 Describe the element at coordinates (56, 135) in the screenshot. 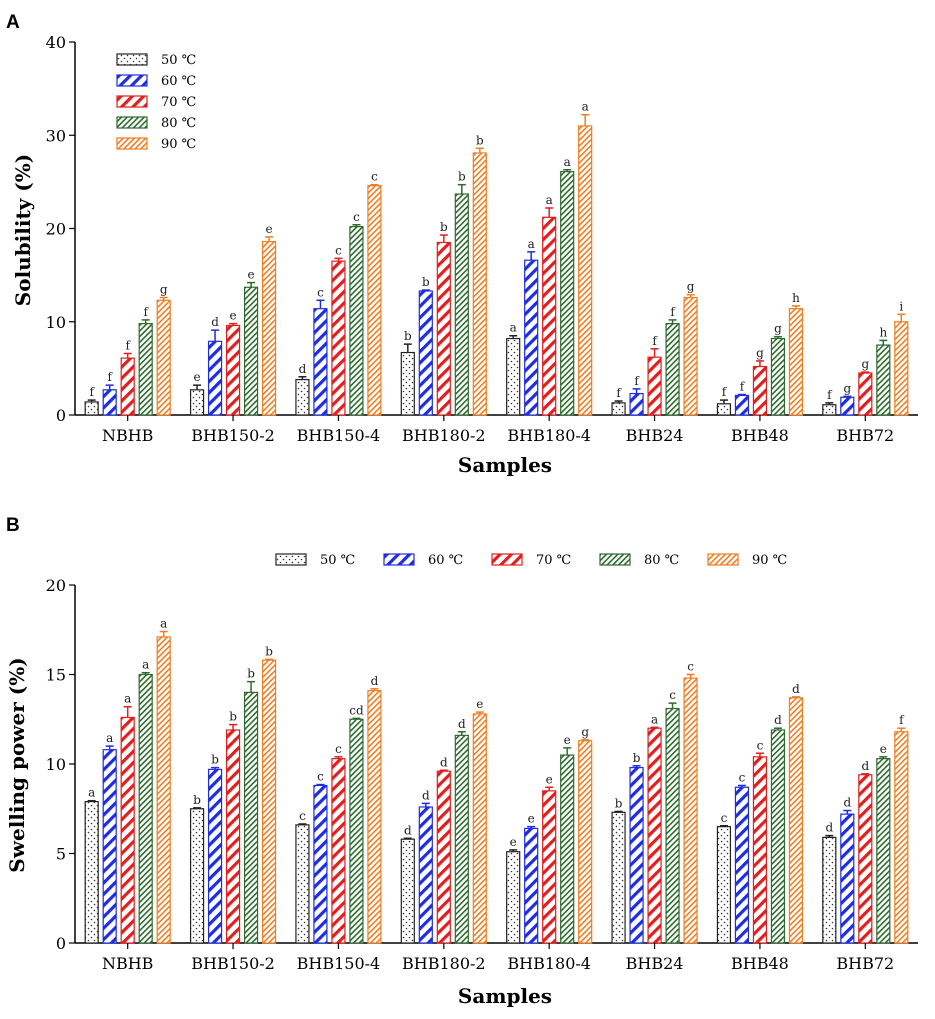

I see `y-tick-label: 30` at that location.